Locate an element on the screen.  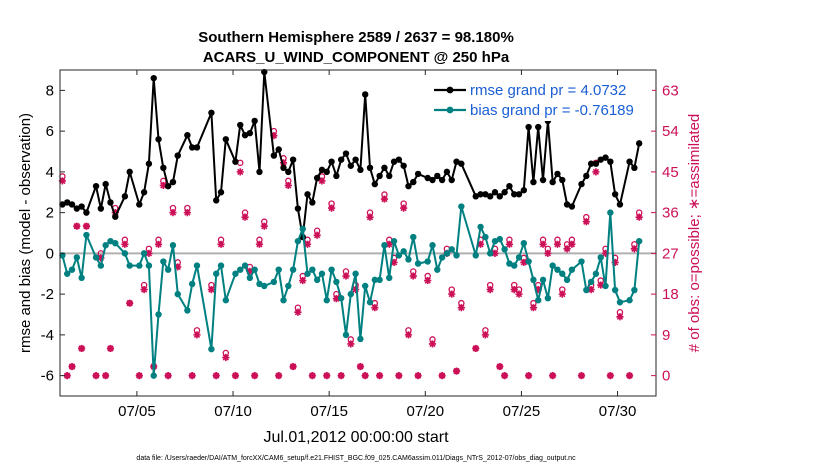
right-tick-label: 18 is located at coordinates (670, 294).